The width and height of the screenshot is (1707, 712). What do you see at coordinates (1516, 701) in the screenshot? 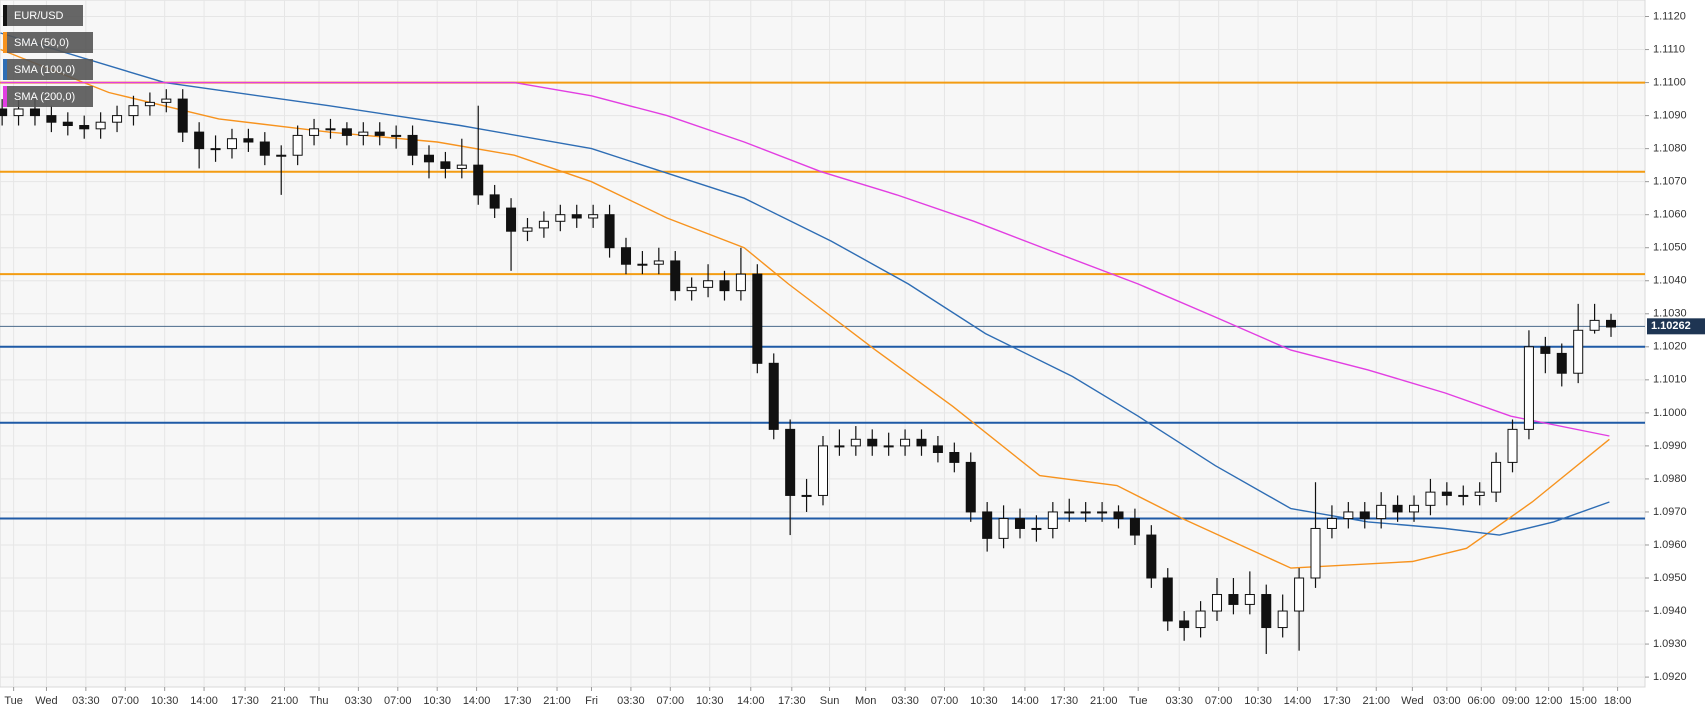
I see `x-tick-label: 09:00` at bounding box center [1516, 701].